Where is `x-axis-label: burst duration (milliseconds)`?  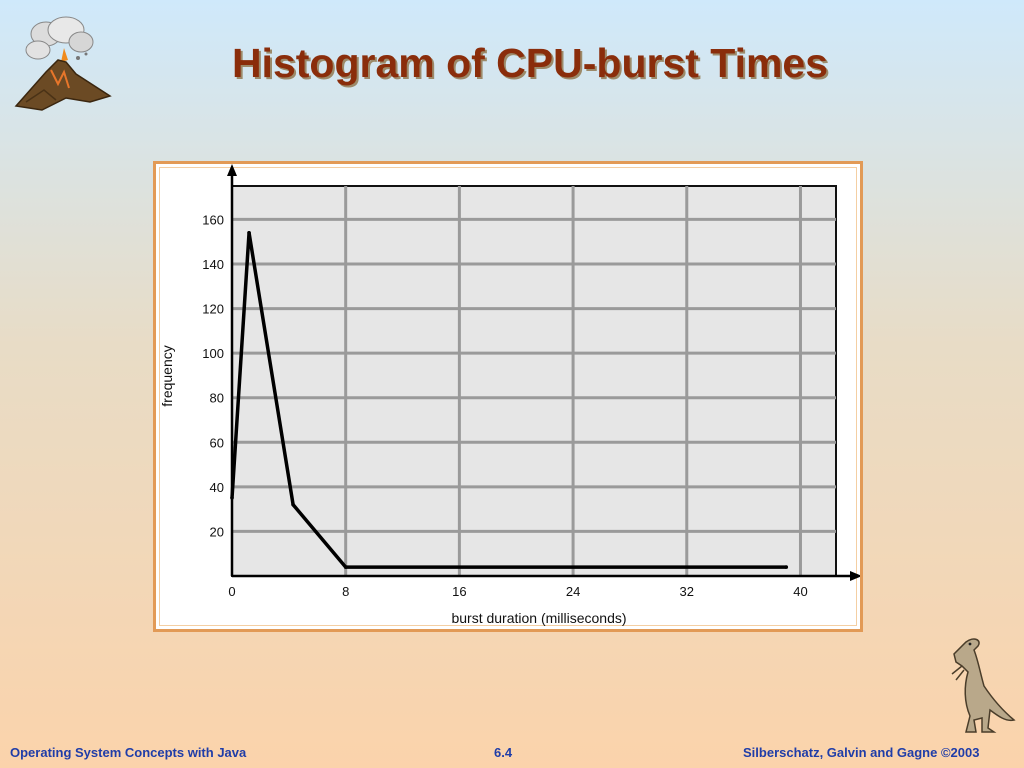
x-axis-label: burst duration (milliseconds) is located at coordinates (538, 618).